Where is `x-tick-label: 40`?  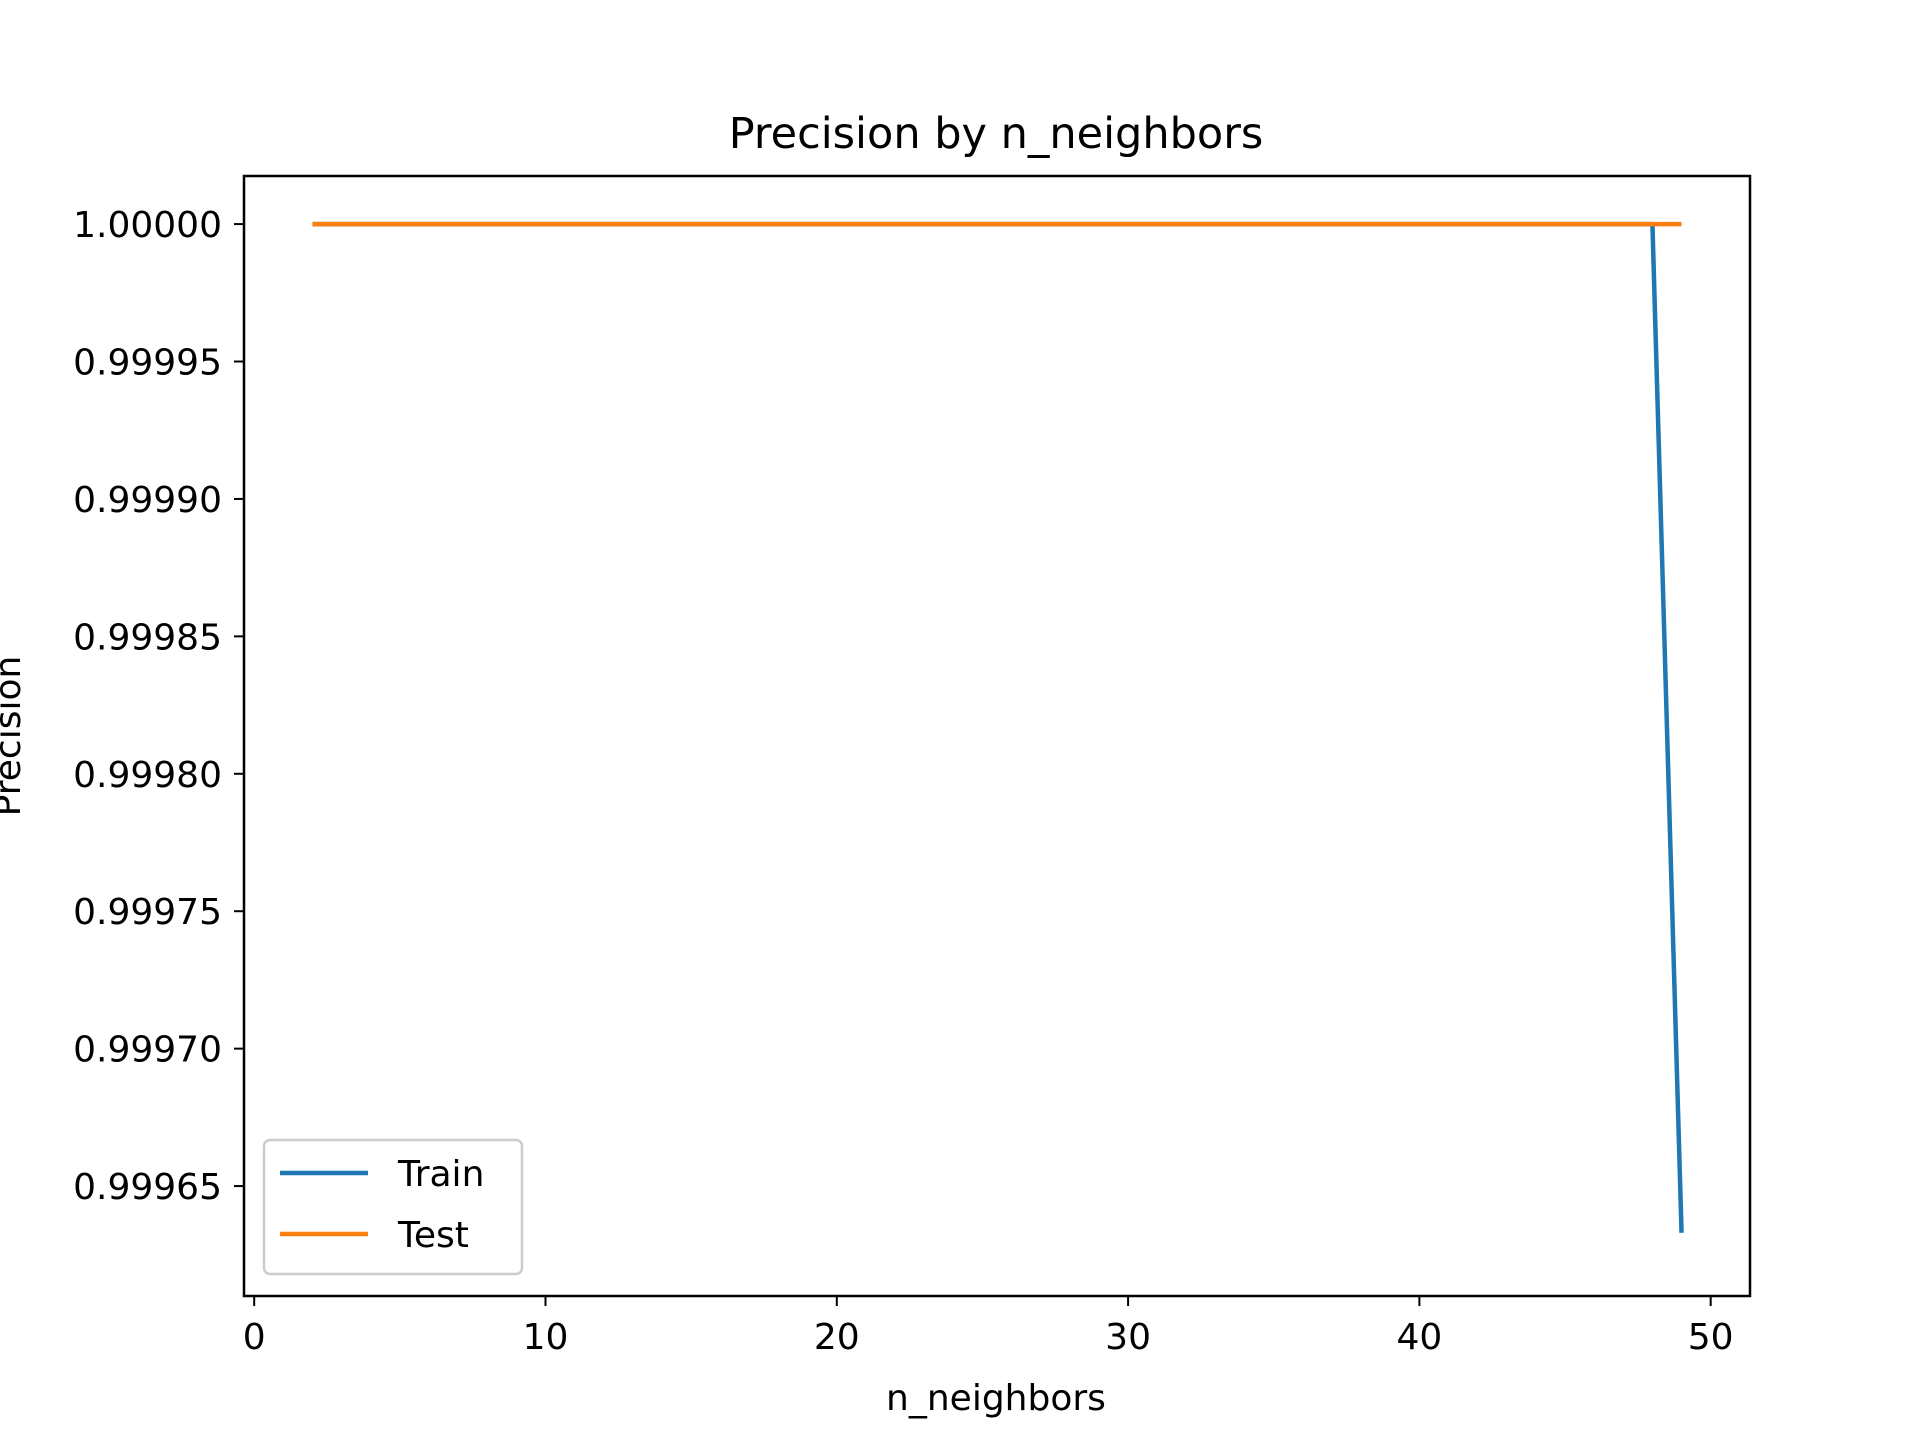 x-tick-label: 40 is located at coordinates (1419, 1337).